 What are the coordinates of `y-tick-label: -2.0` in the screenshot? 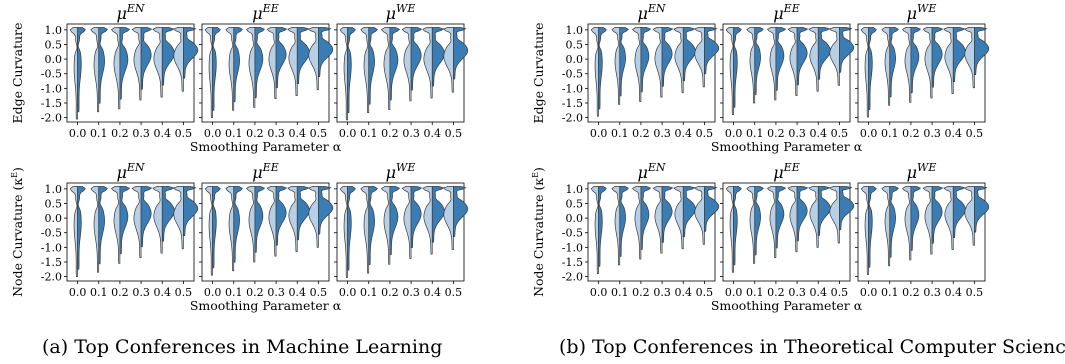 It's located at (572, 118).